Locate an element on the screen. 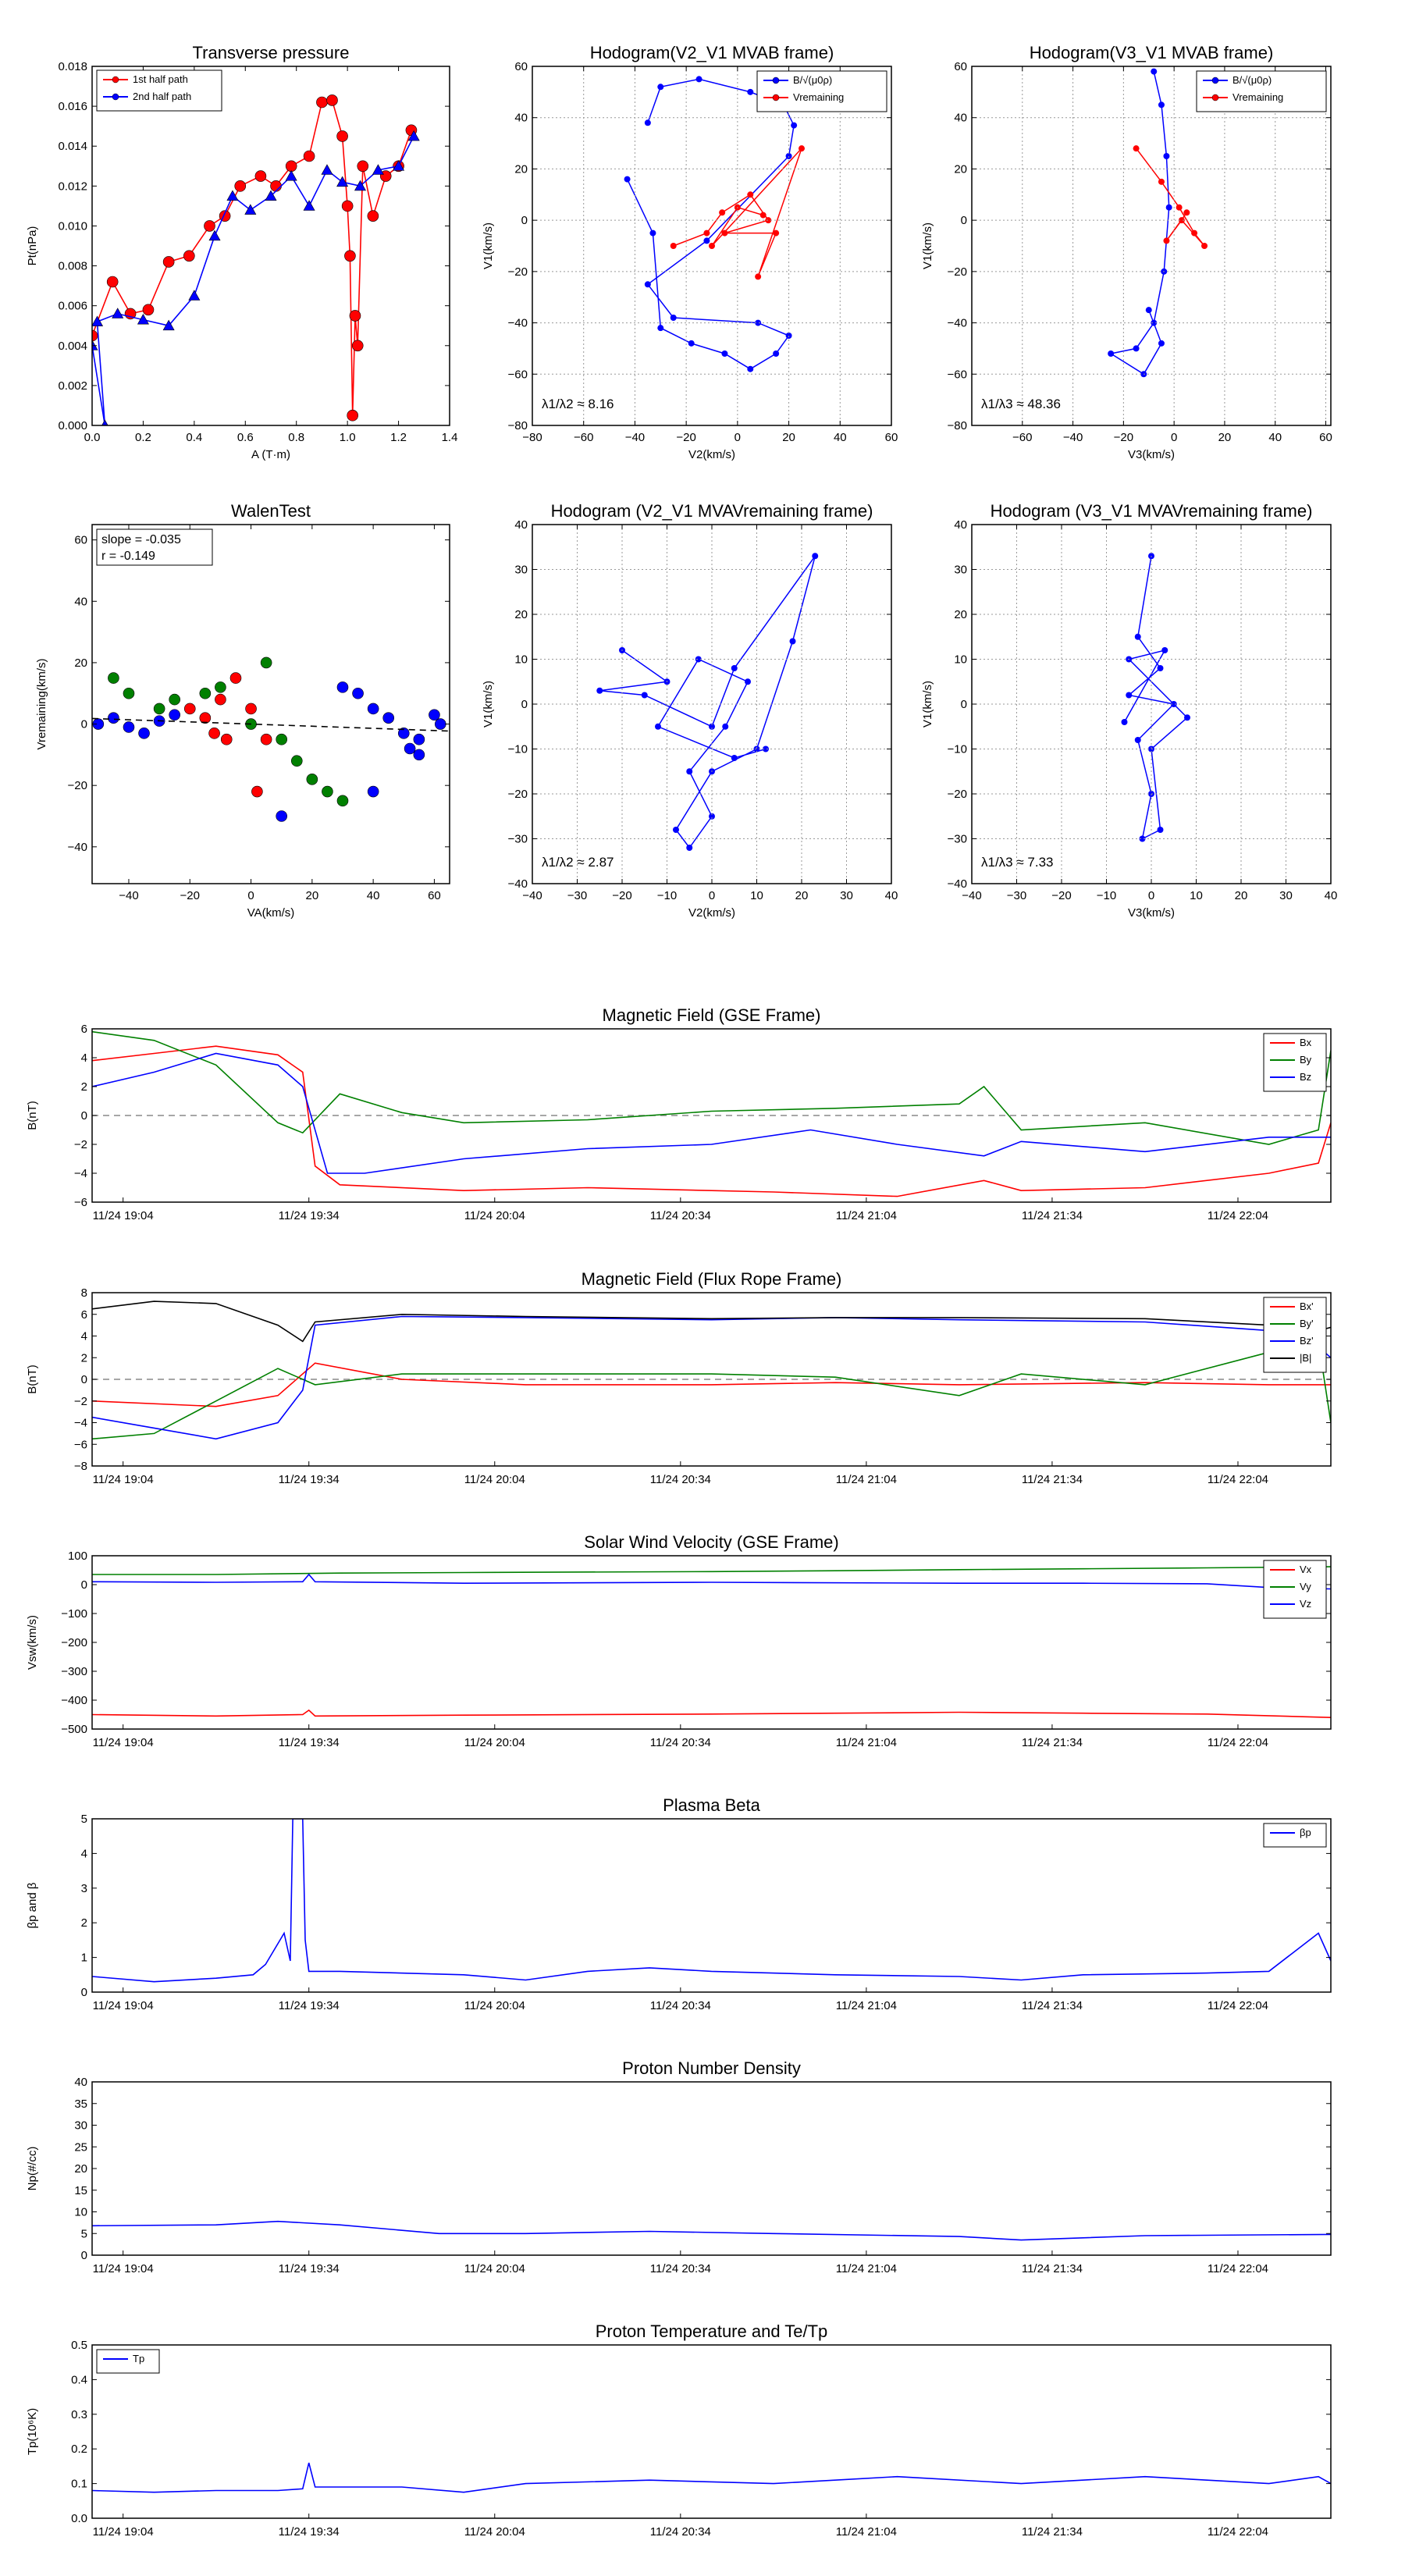 The width and height of the screenshot is (1405, 2576). legend: Bx' By' Bz' |B| is located at coordinates (1295, 1335).